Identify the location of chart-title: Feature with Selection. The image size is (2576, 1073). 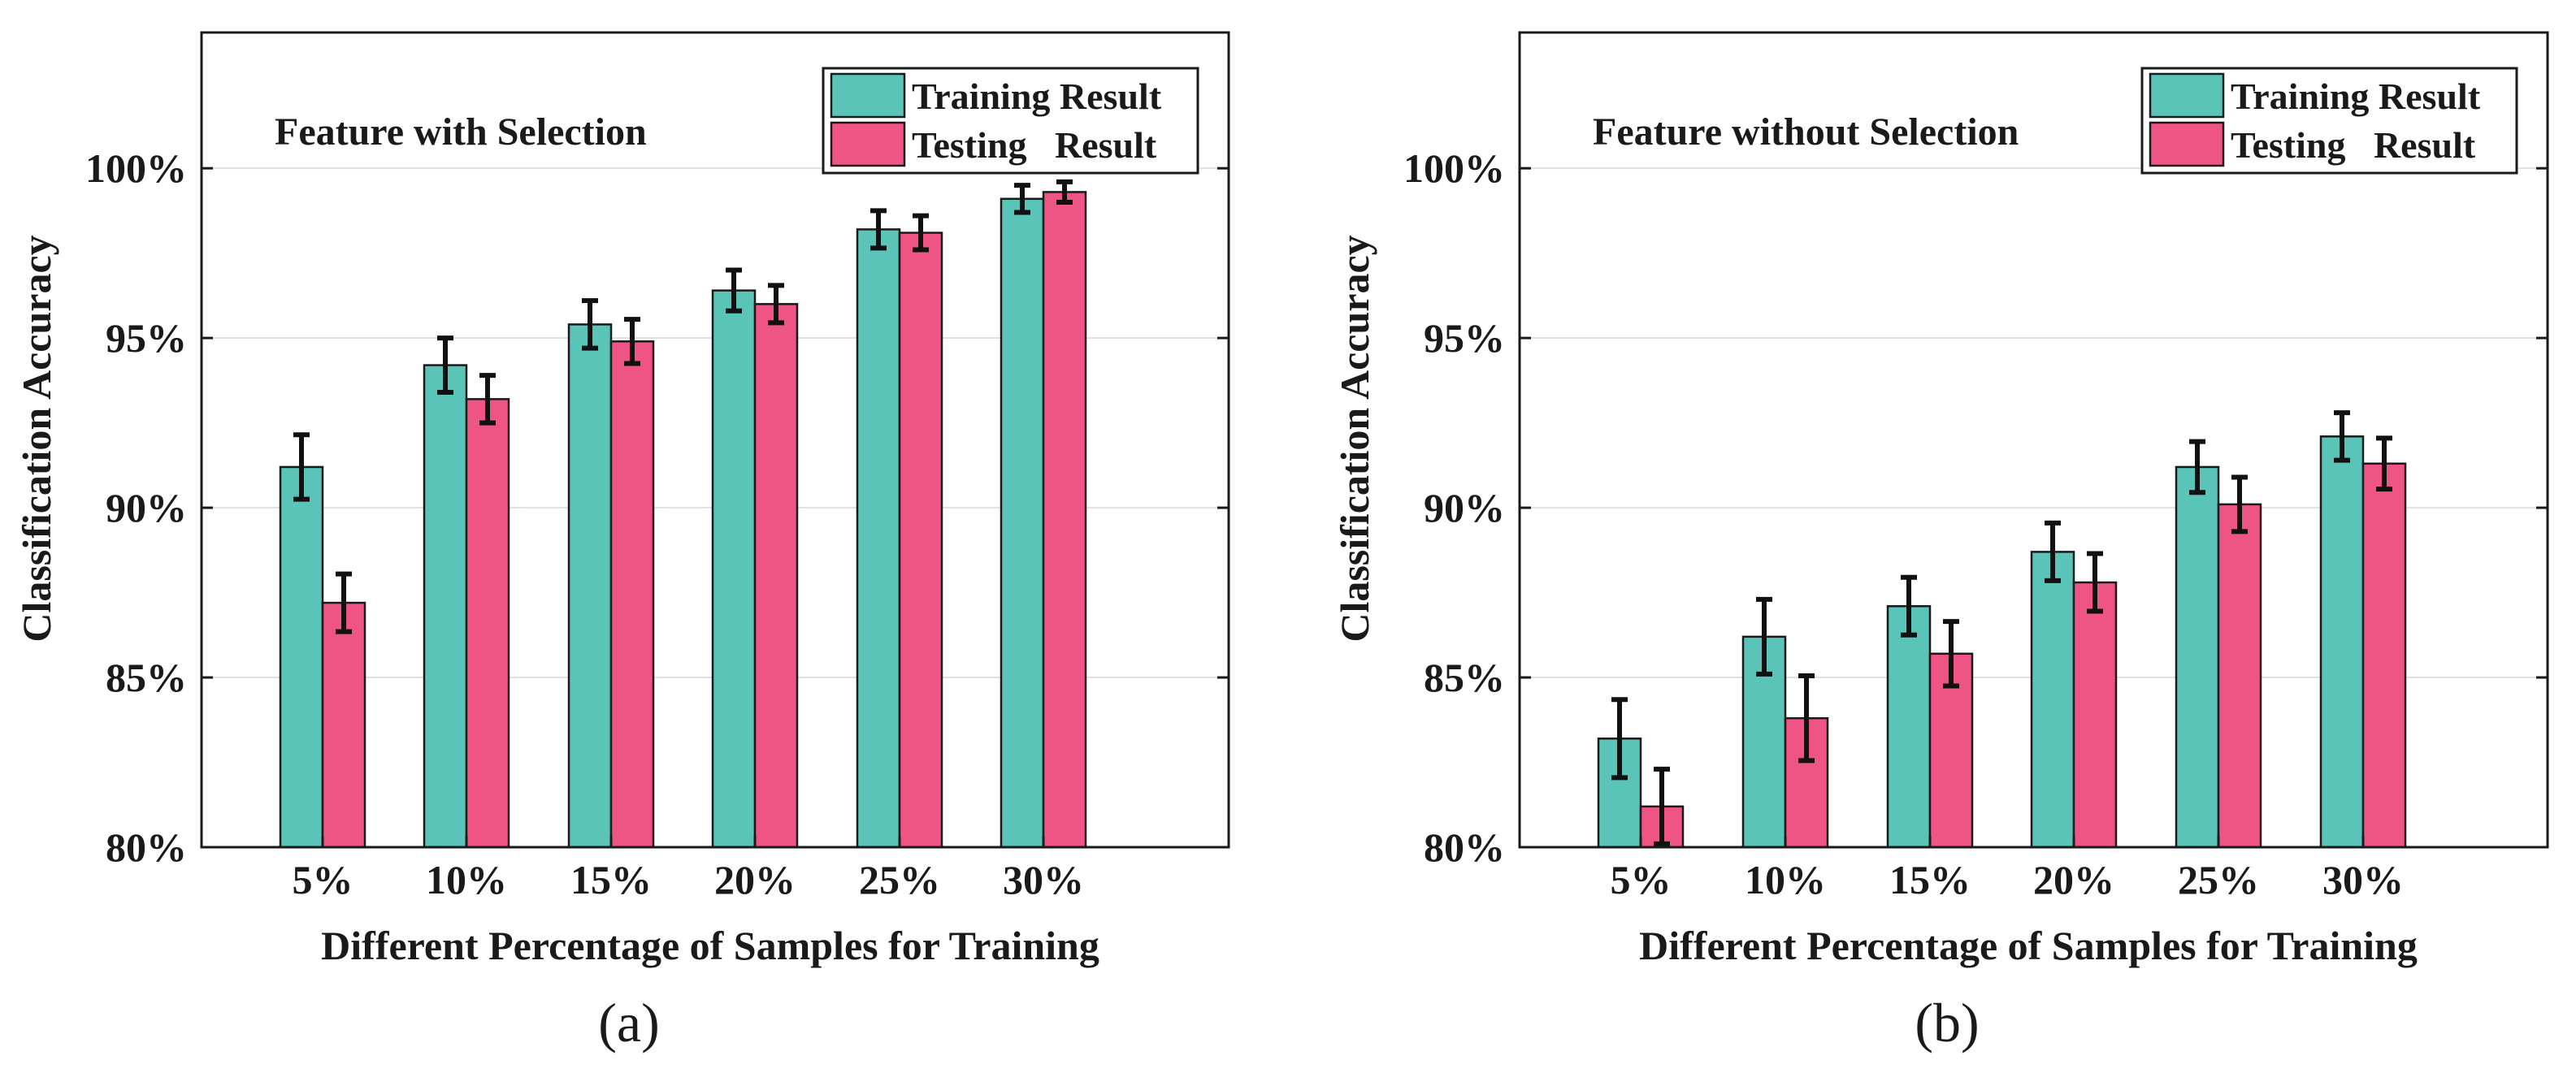
(461, 132).